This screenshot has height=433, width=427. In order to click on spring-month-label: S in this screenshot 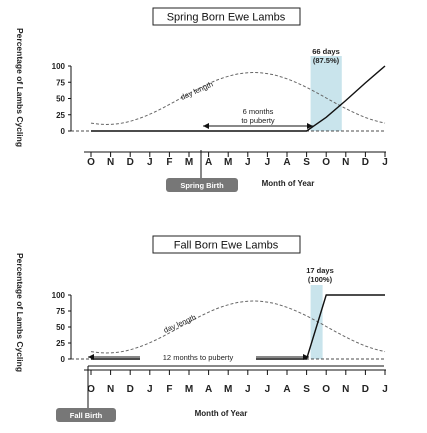, I will do `click(306, 162)`.